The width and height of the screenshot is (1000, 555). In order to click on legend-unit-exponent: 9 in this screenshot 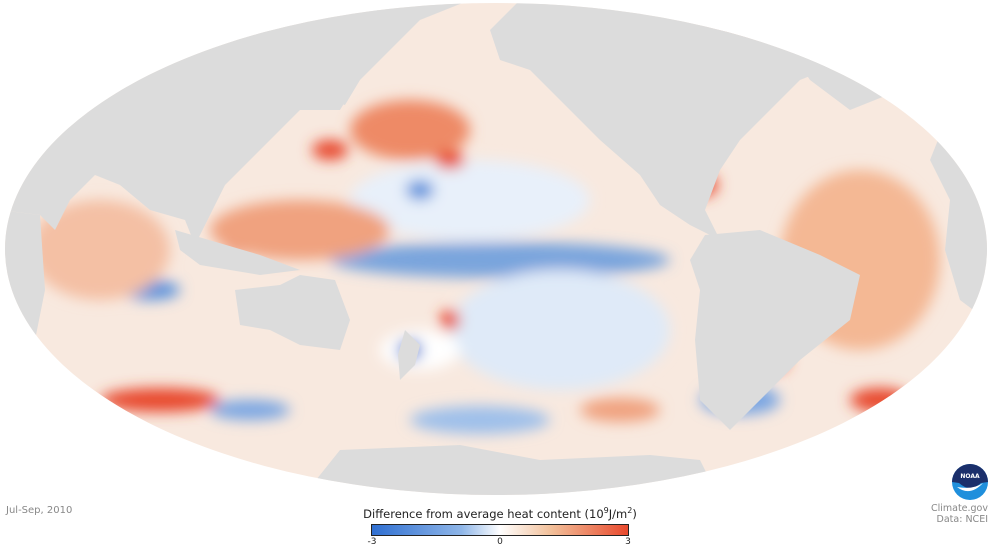, I will do `click(606, 510)`.